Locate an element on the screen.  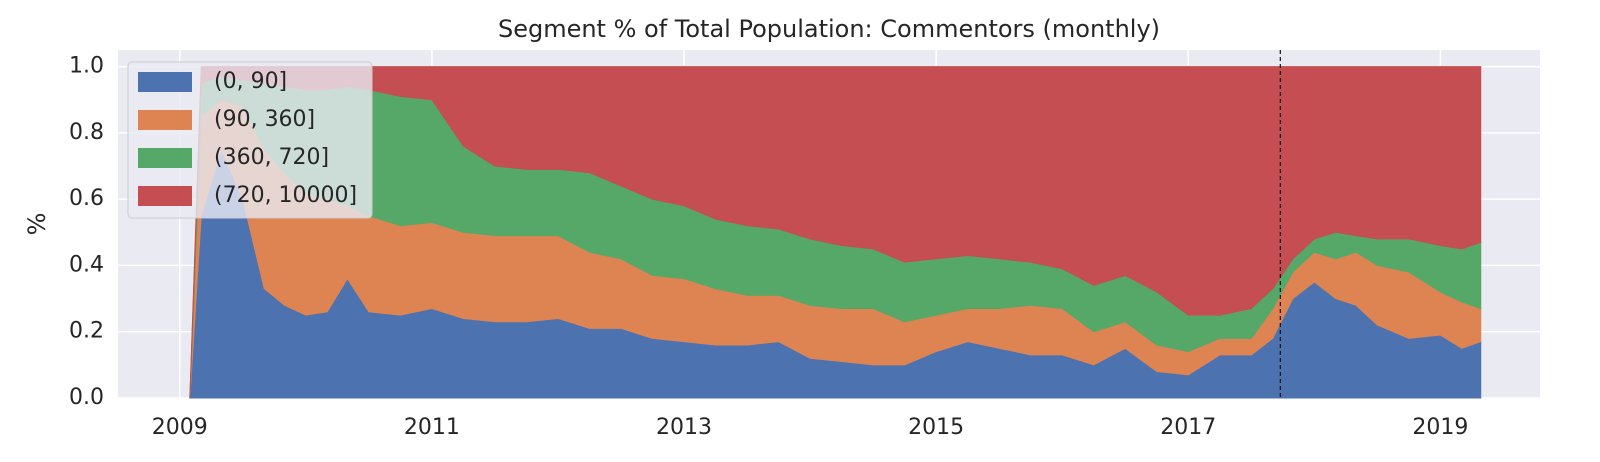
y-tick-label: 1.0 is located at coordinates (86, 66).